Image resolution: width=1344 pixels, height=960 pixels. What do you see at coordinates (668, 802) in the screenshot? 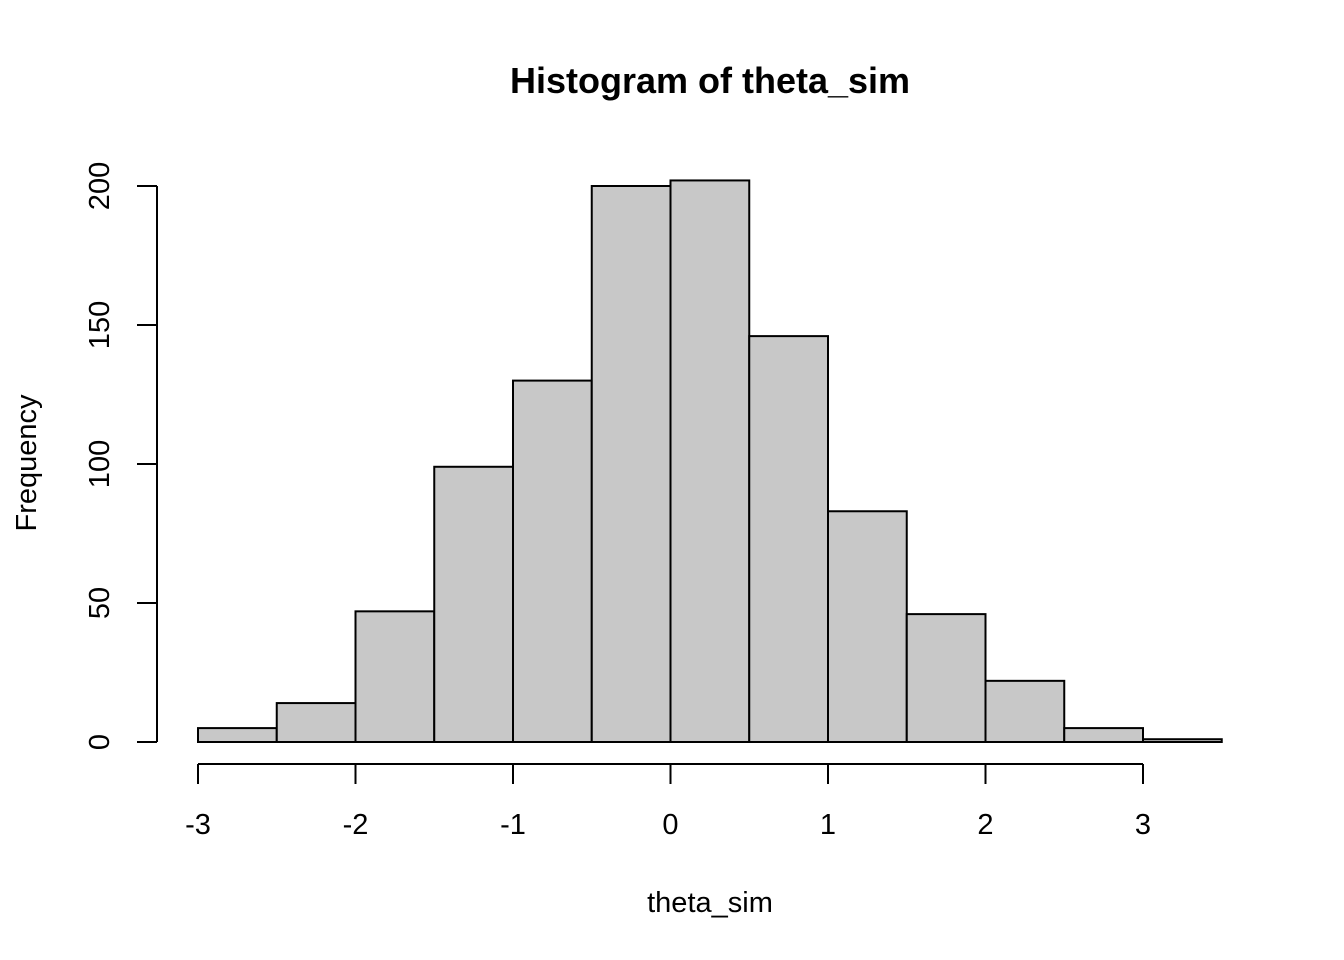
I see `x-axis: -3 -2 -1 0 1 2 3` at bounding box center [668, 802].